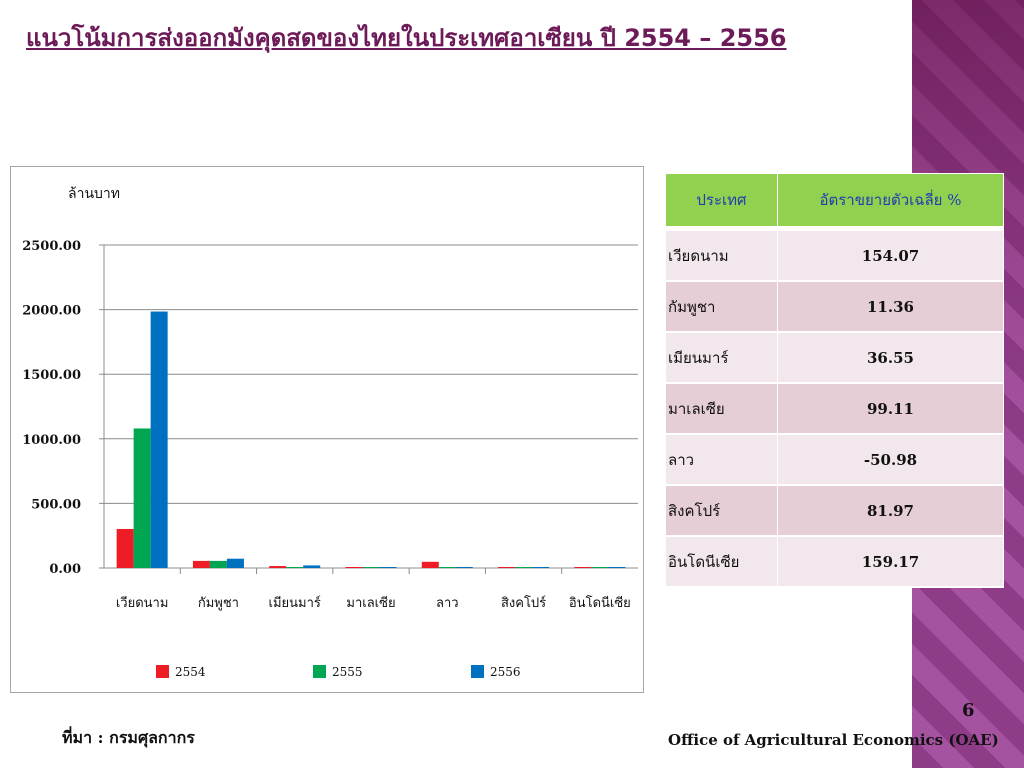 This screenshot has height=768, width=1024. What do you see at coordinates (890, 200) in the screenshot?
I see `table-header-rate: อัตราขยายตัวเฉลี่ย %` at bounding box center [890, 200].